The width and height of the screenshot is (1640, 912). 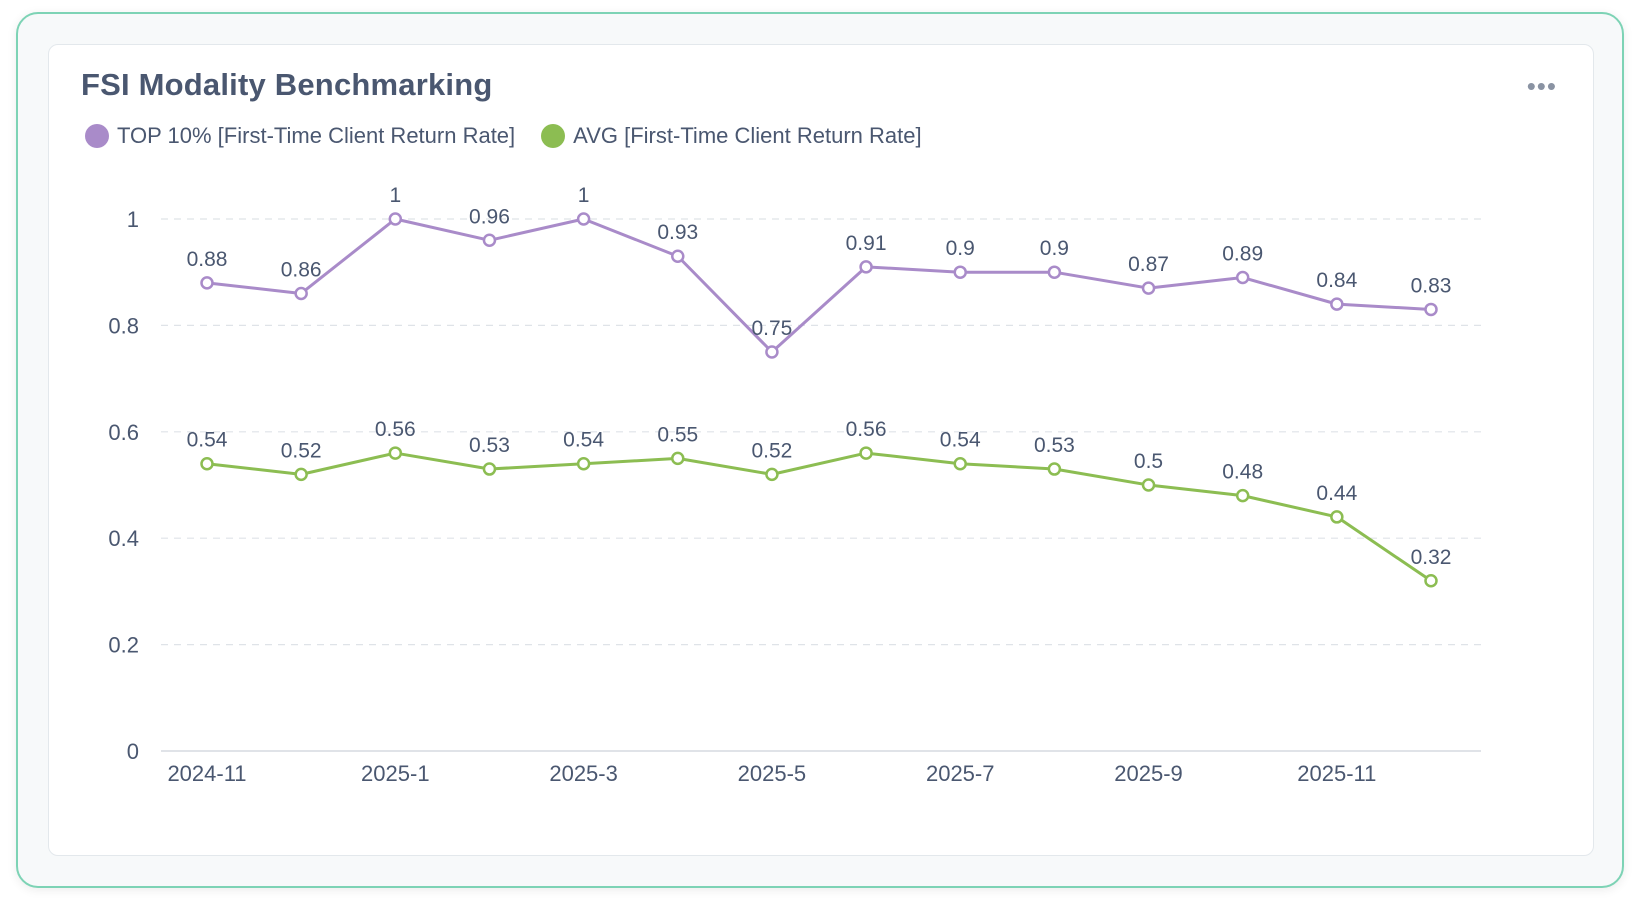 I want to click on data-label: 0.75, so click(x=771, y=328).